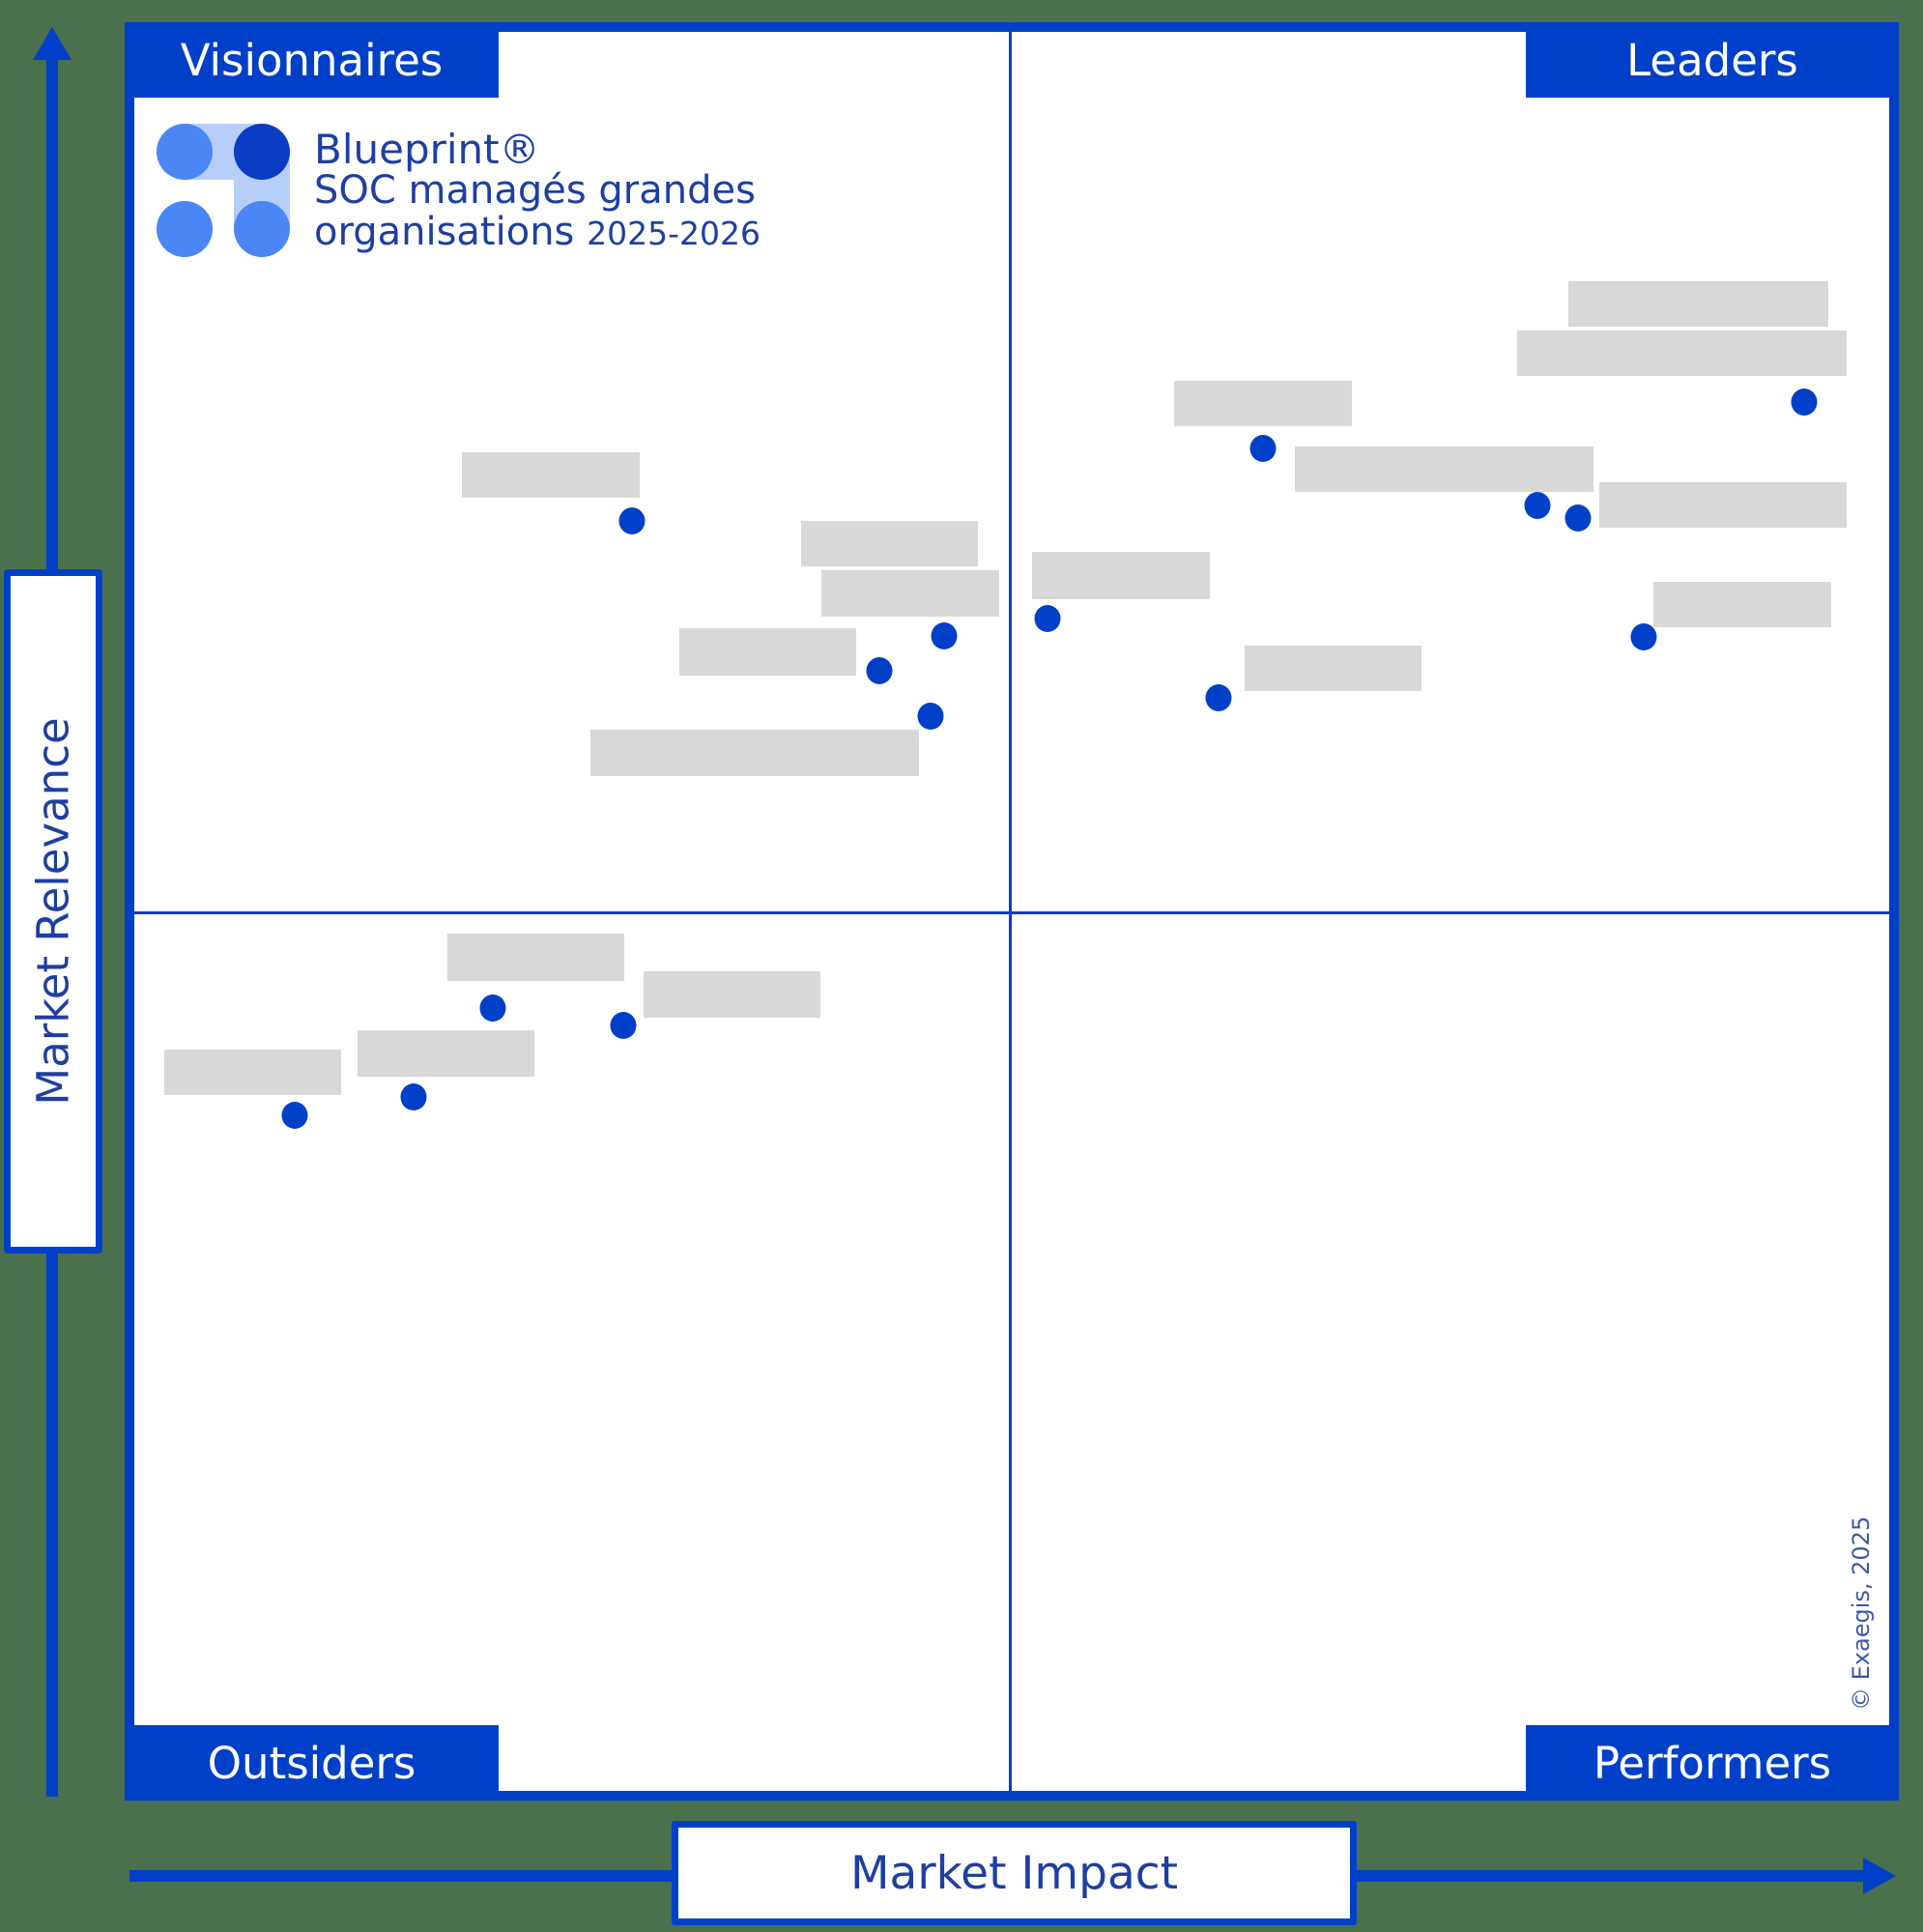 The image size is (1923, 1932). What do you see at coordinates (52, 43) in the screenshot?
I see `y-axis-arrow-icon` at bounding box center [52, 43].